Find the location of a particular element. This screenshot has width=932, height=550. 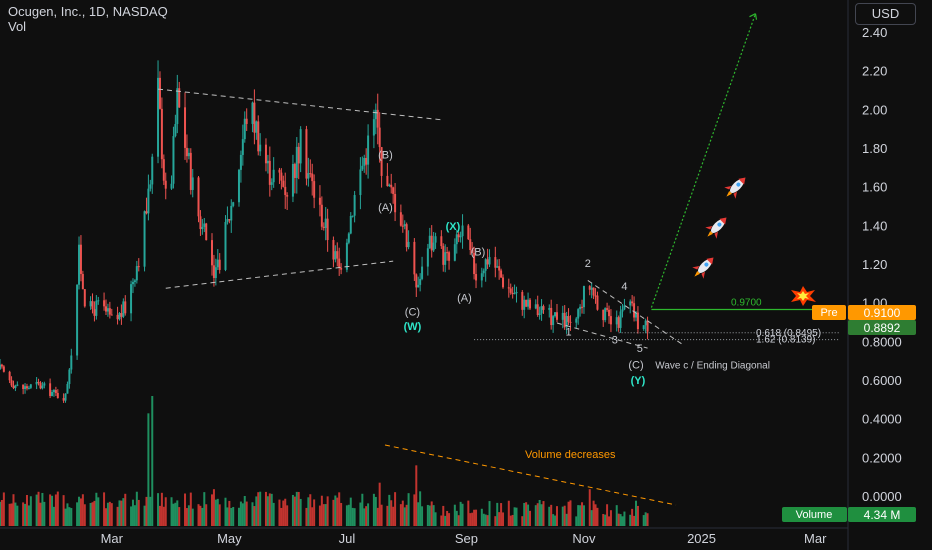

volume-legend-label: Vol is located at coordinates (17, 26).